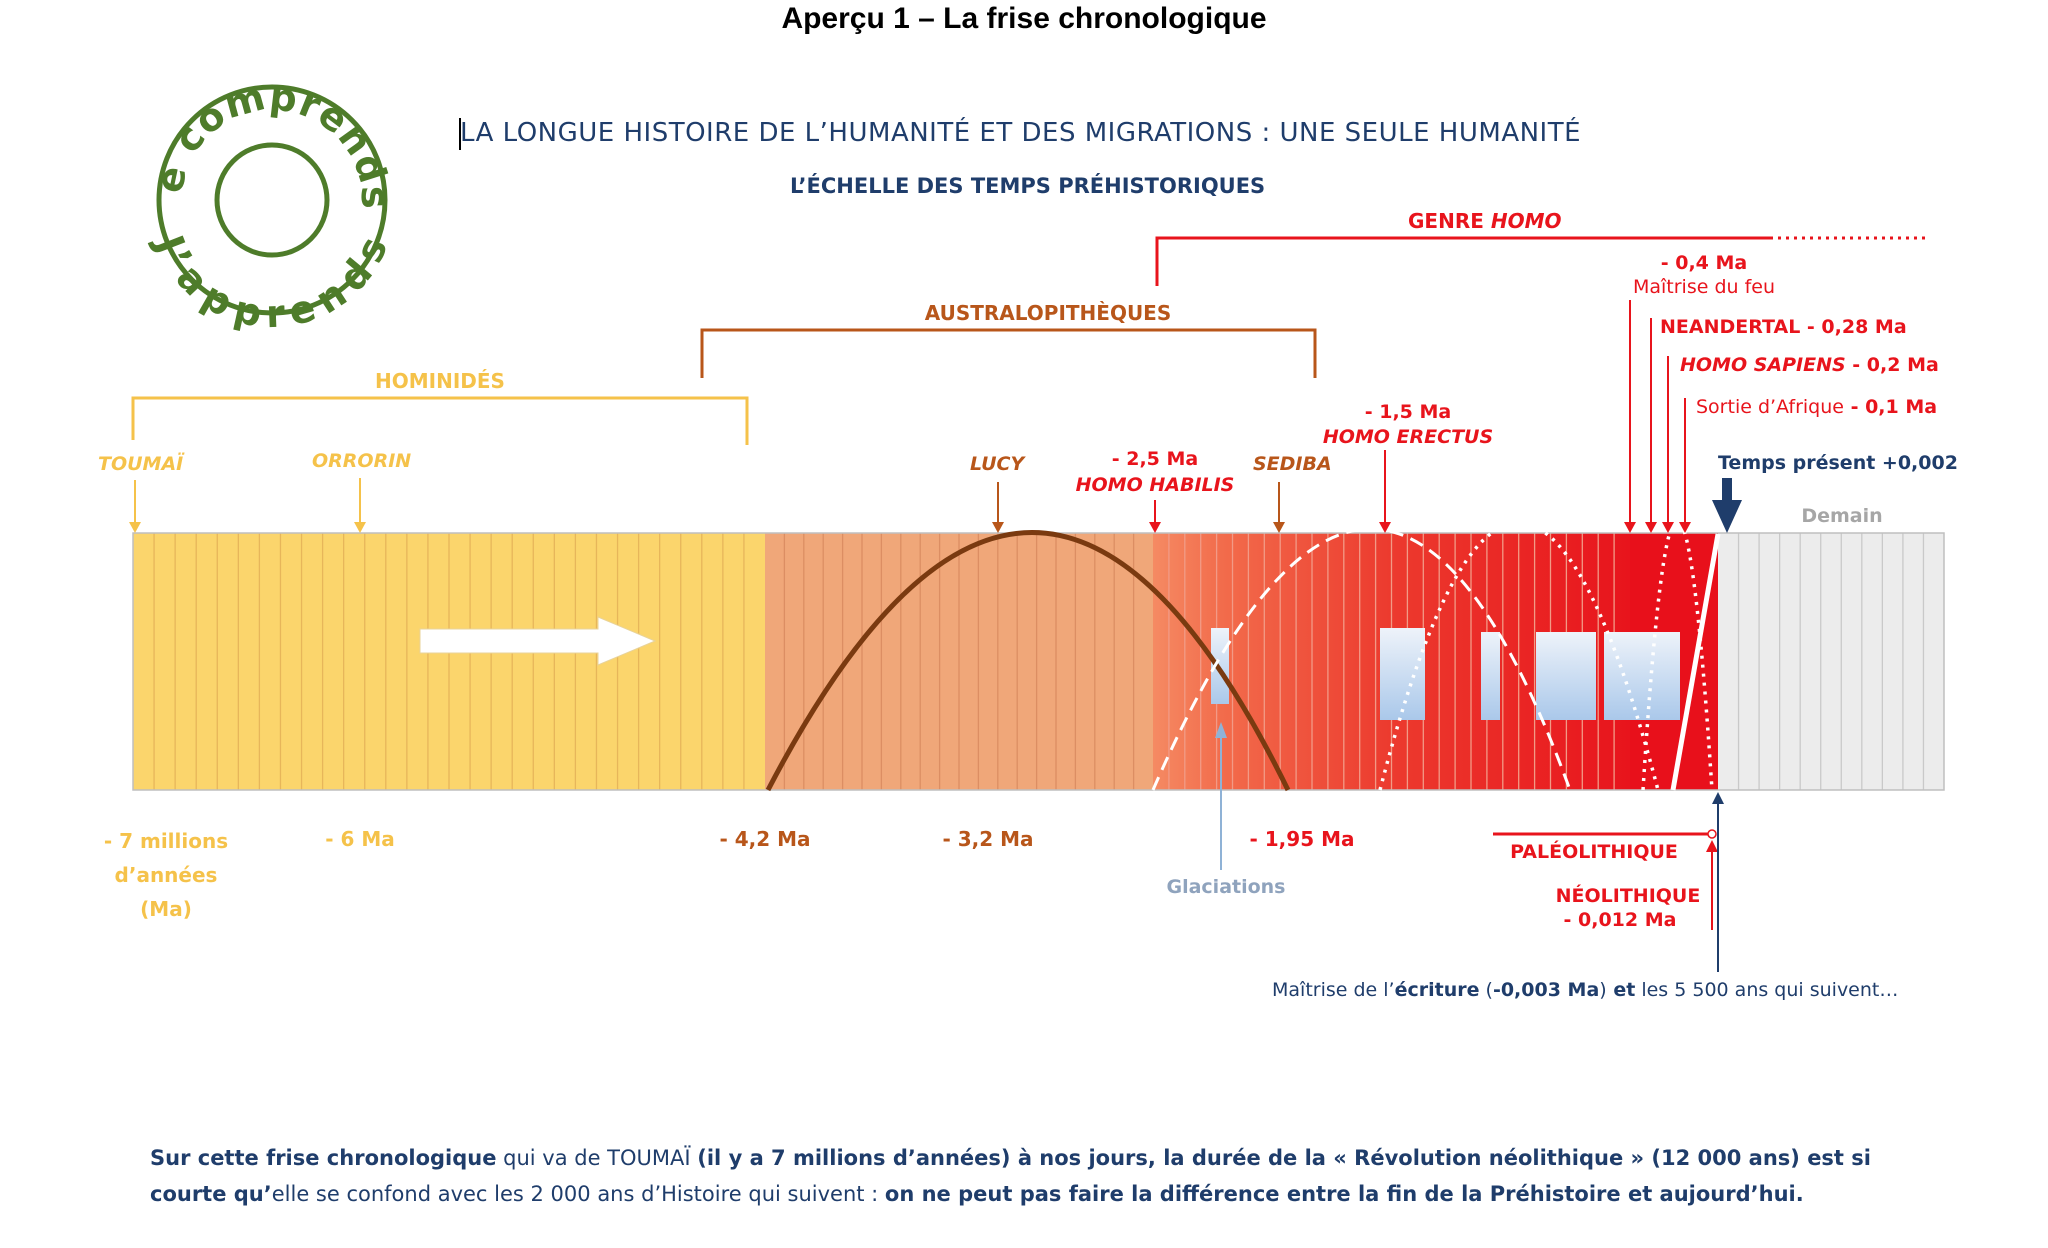 The height and width of the screenshot is (1248, 2048). Describe the element at coordinates (361, 461) in the screenshot. I see `svg-text: ORRORIN` at that location.